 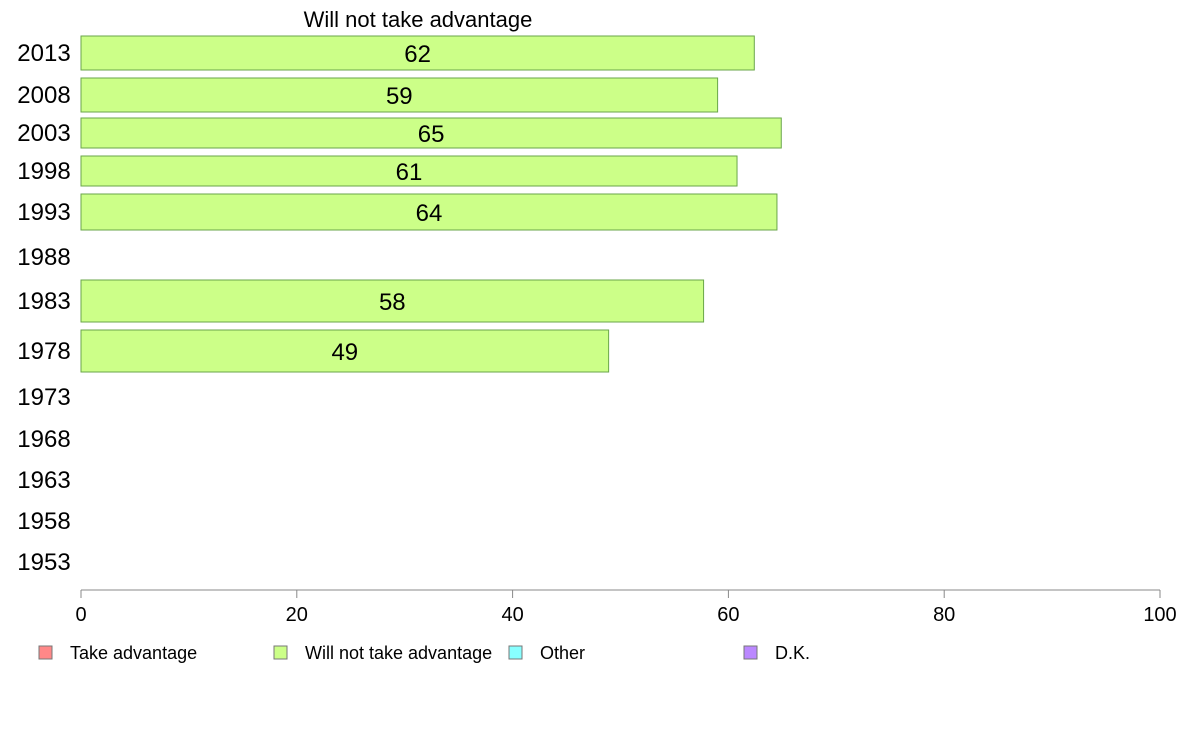 I want to click on data-label: 49, so click(x=344, y=352).